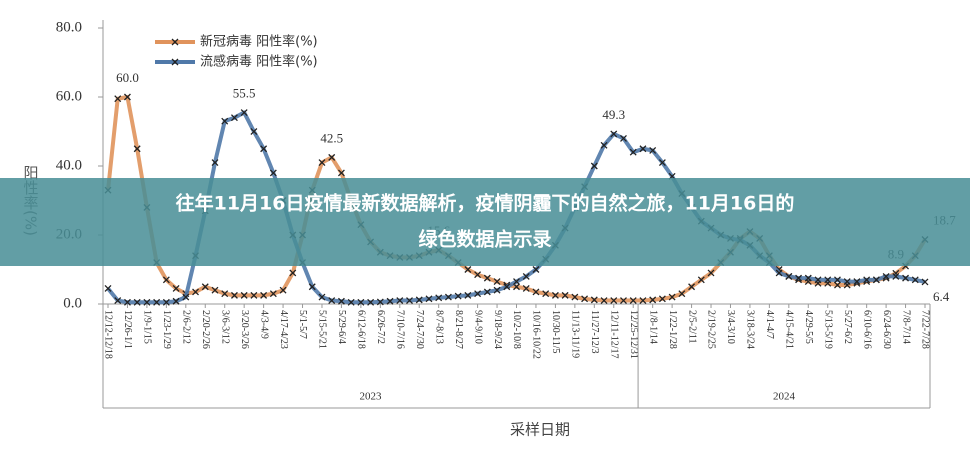  I want to click on x-tick-label: 6/12-6/18, so click(361, 329).